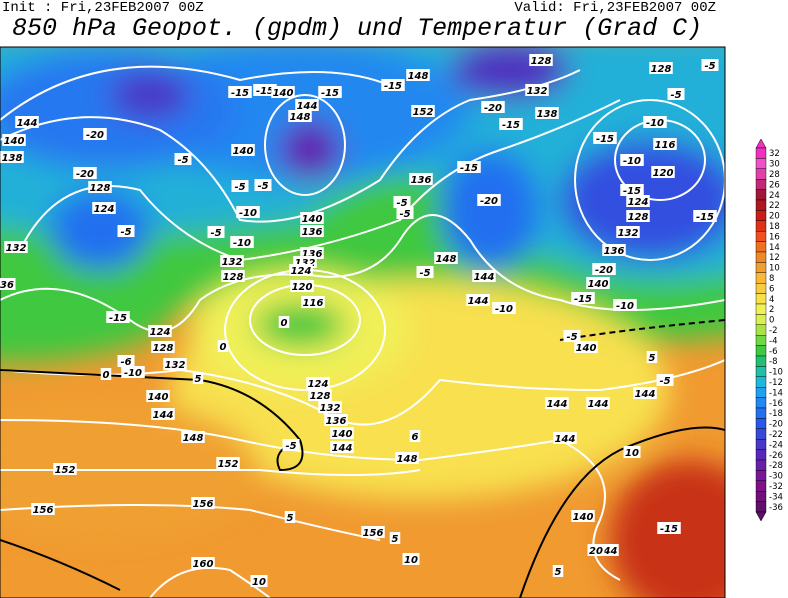  Describe the element at coordinates (776, 393) in the screenshot. I see `colorbar-label: -14` at that location.